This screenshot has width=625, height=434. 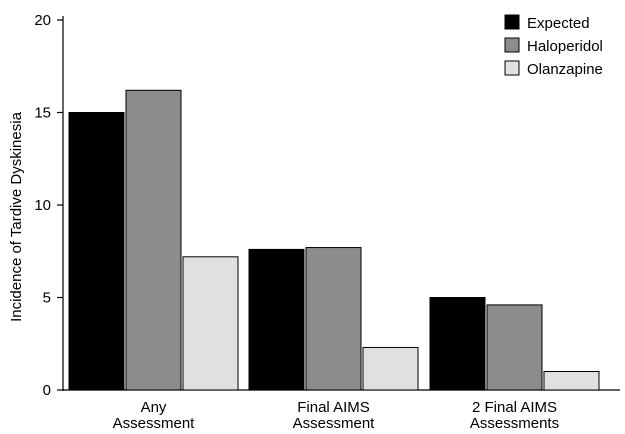 What do you see at coordinates (514, 407) in the screenshot?
I see `x-category-label: 2 Final AIMS` at bounding box center [514, 407].